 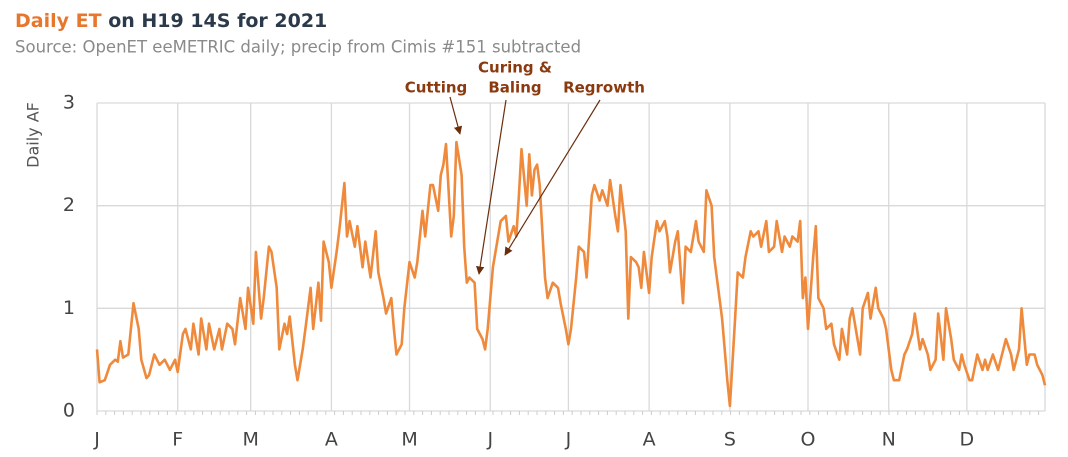 What do you see at coordinates (808, 440) in the screenshot?
I see `x-tick-label: O` at bounding box center [808, 440].